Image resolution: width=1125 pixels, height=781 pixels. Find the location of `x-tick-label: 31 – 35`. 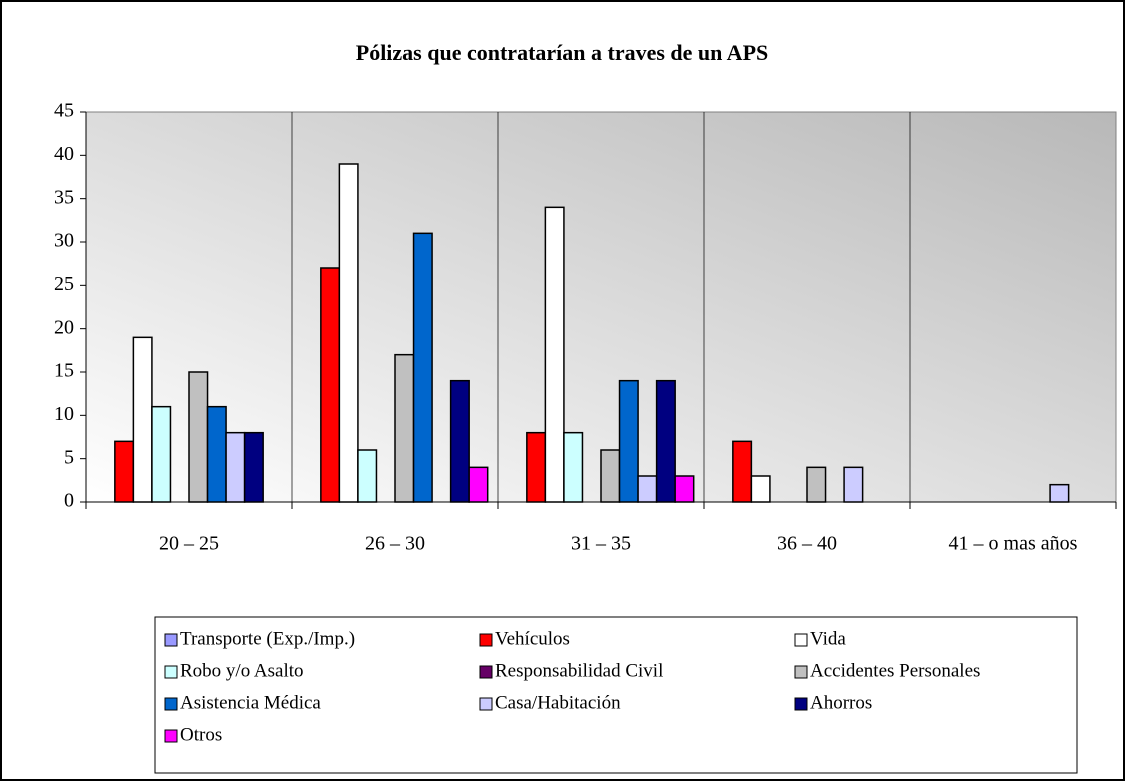

x-tick-label: 31 – 35 is located at coordinates (601, 544).